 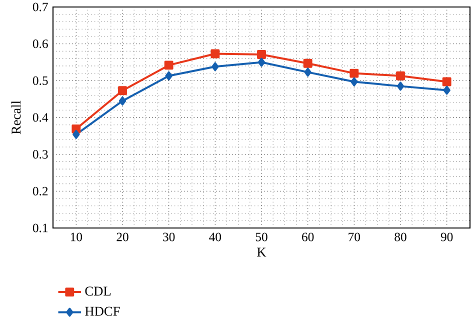 I want to click on y-tick-label: 0.7, so click(x=40, y=7).